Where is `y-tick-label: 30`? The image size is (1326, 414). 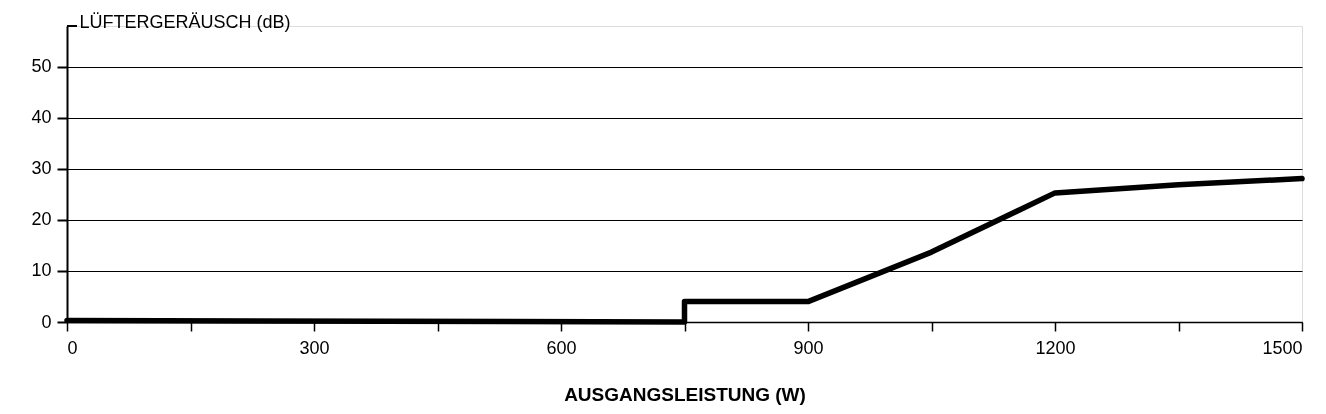
y-tick-label: 30 is located at coordinates (41, 168).